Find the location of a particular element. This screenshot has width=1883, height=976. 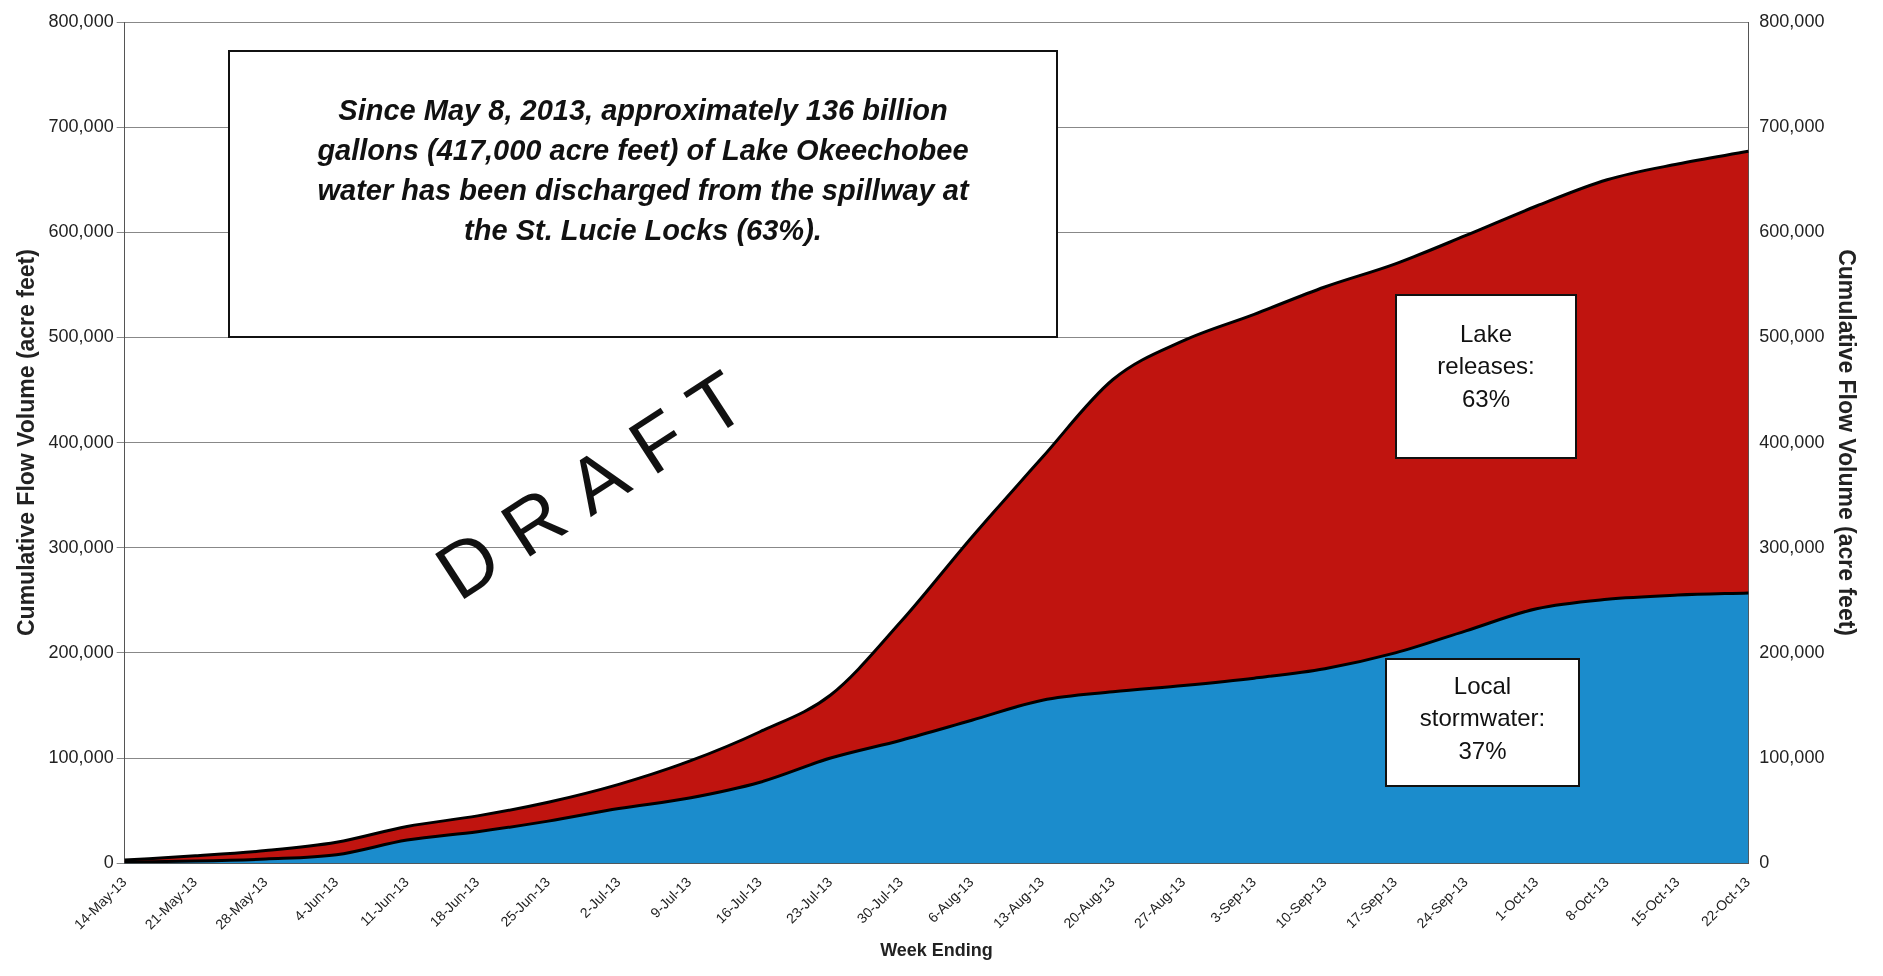

y2-tick-label: 0 is located at coordinates (1764, 862).